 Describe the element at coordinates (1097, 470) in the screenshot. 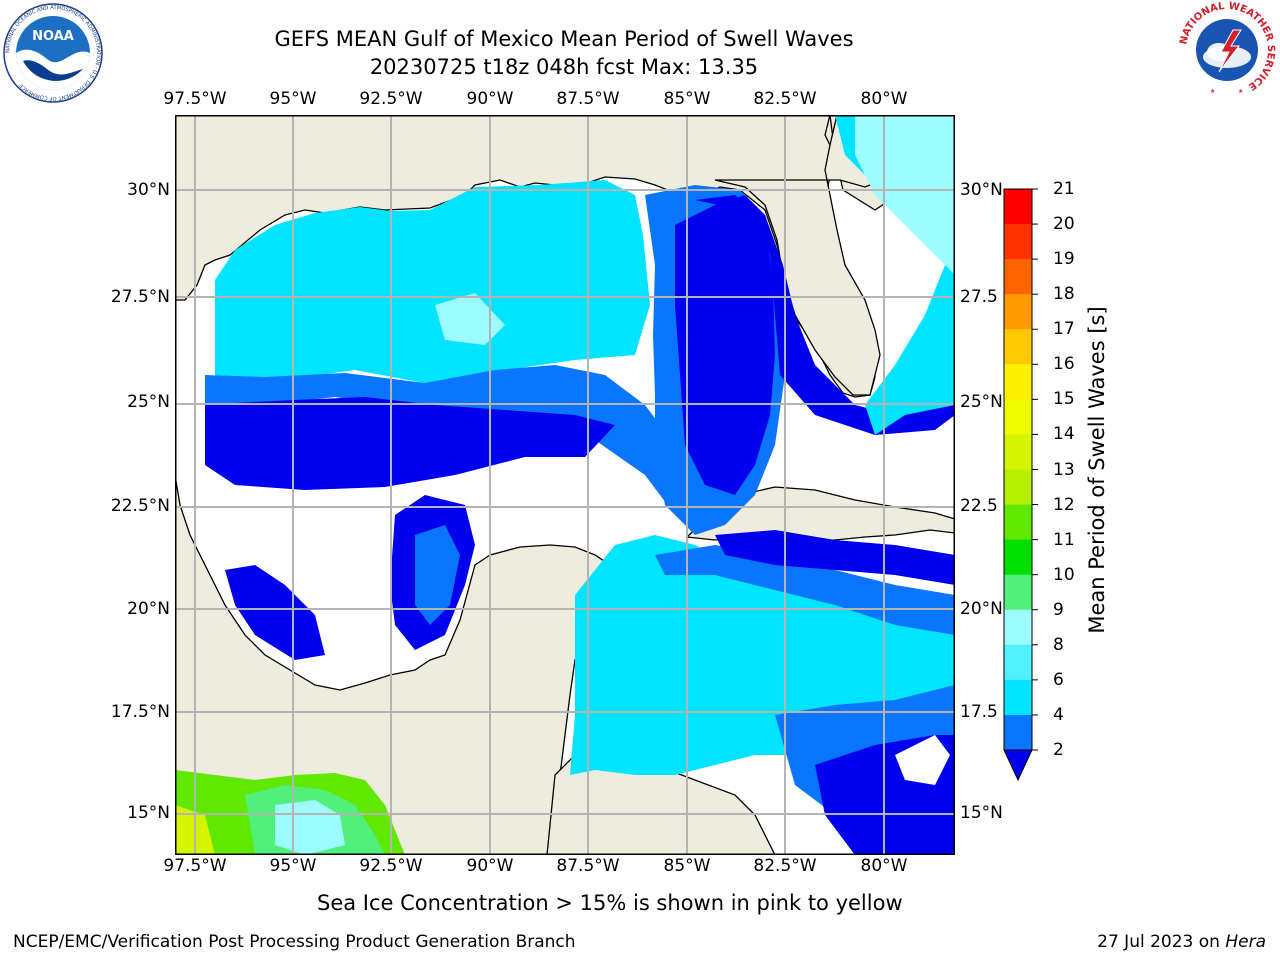

I see `colorbar-title: Mean Period of Swell Waves [s]` at that location.